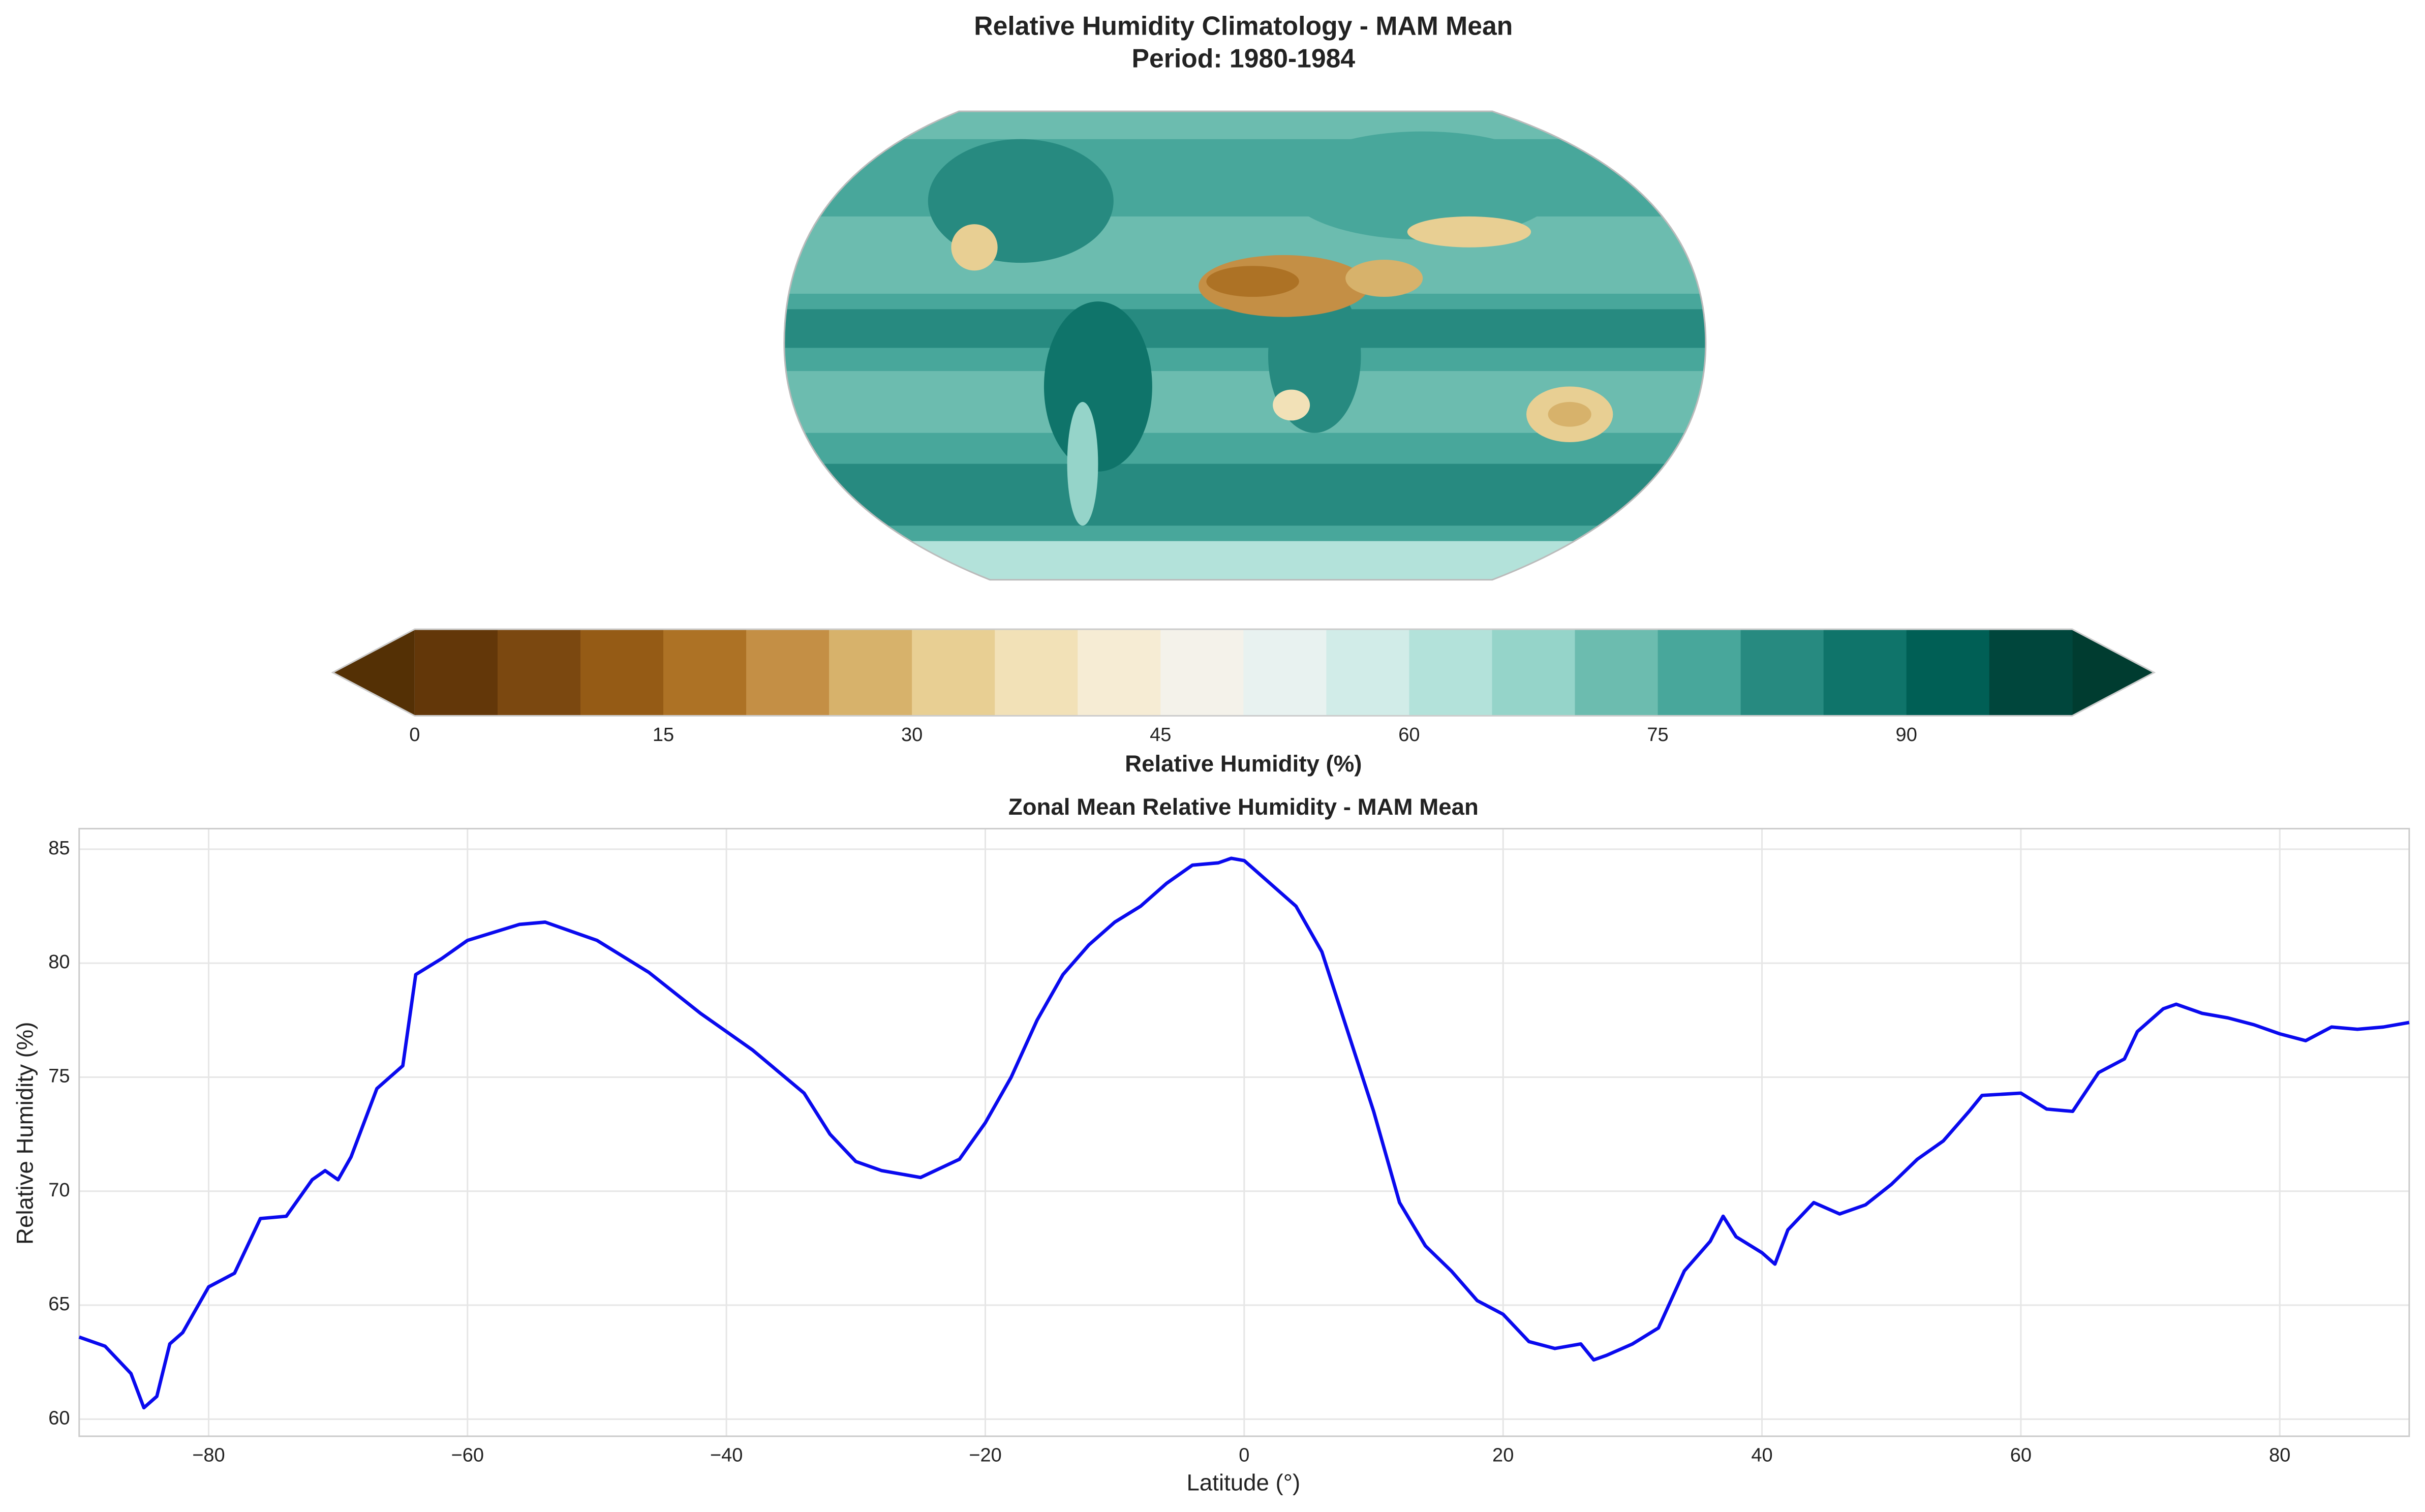 The height and width of the screenshot is (1512, 2425). Describe the element at coordinates (373, 672) in the screenshot. I see `colorbar-extend-low` at that location.